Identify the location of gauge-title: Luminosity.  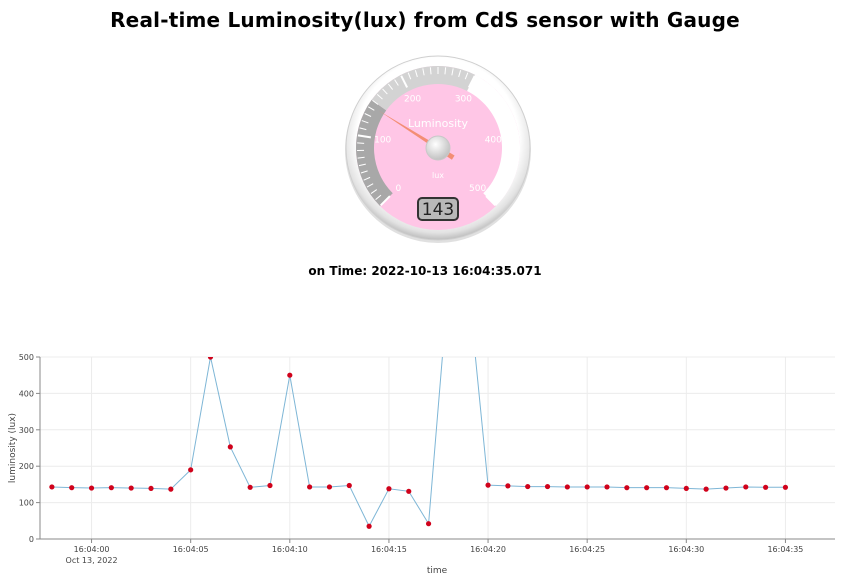
(438, 123).